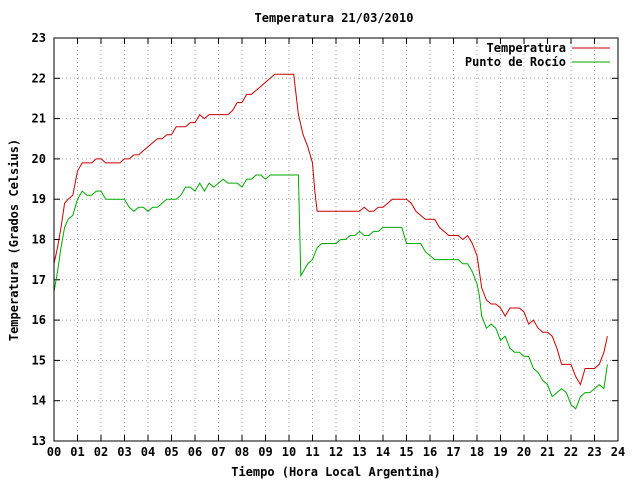  What do you see at coordinates (336, 472) in the screenshot?
I see `x-axis-label: Tiempo (Hora Local Argentina)` at bounding box center [336, 472].